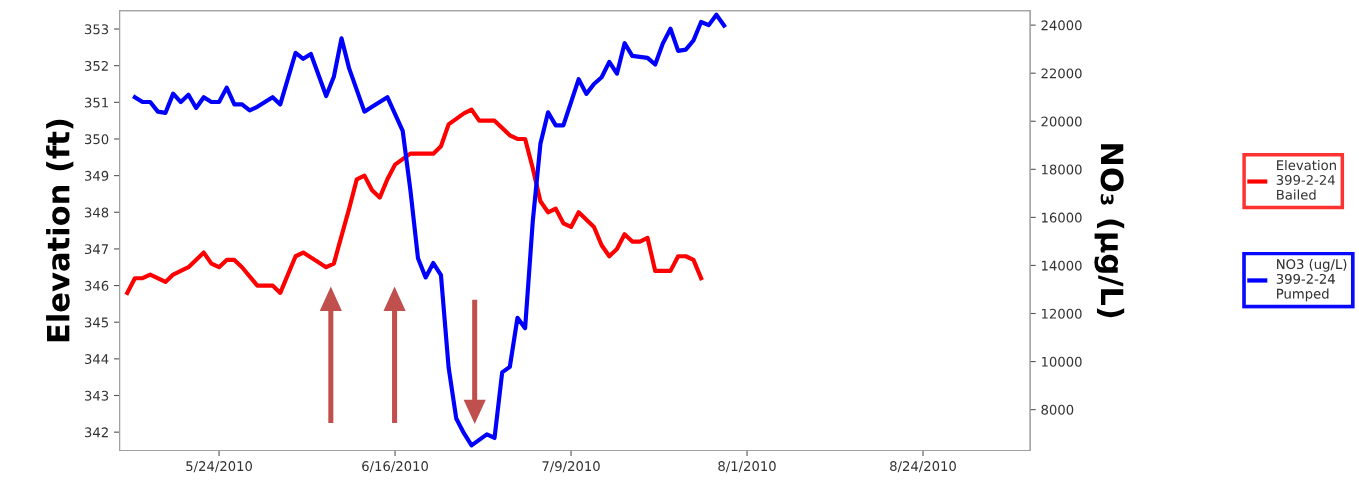 The width and height of the screenshot is (1359, 487). What do you see at coordinates (219, 467) in the screenshot?
I see `x-tick-label: 5/24/2010` at bounding box center [219, 467].